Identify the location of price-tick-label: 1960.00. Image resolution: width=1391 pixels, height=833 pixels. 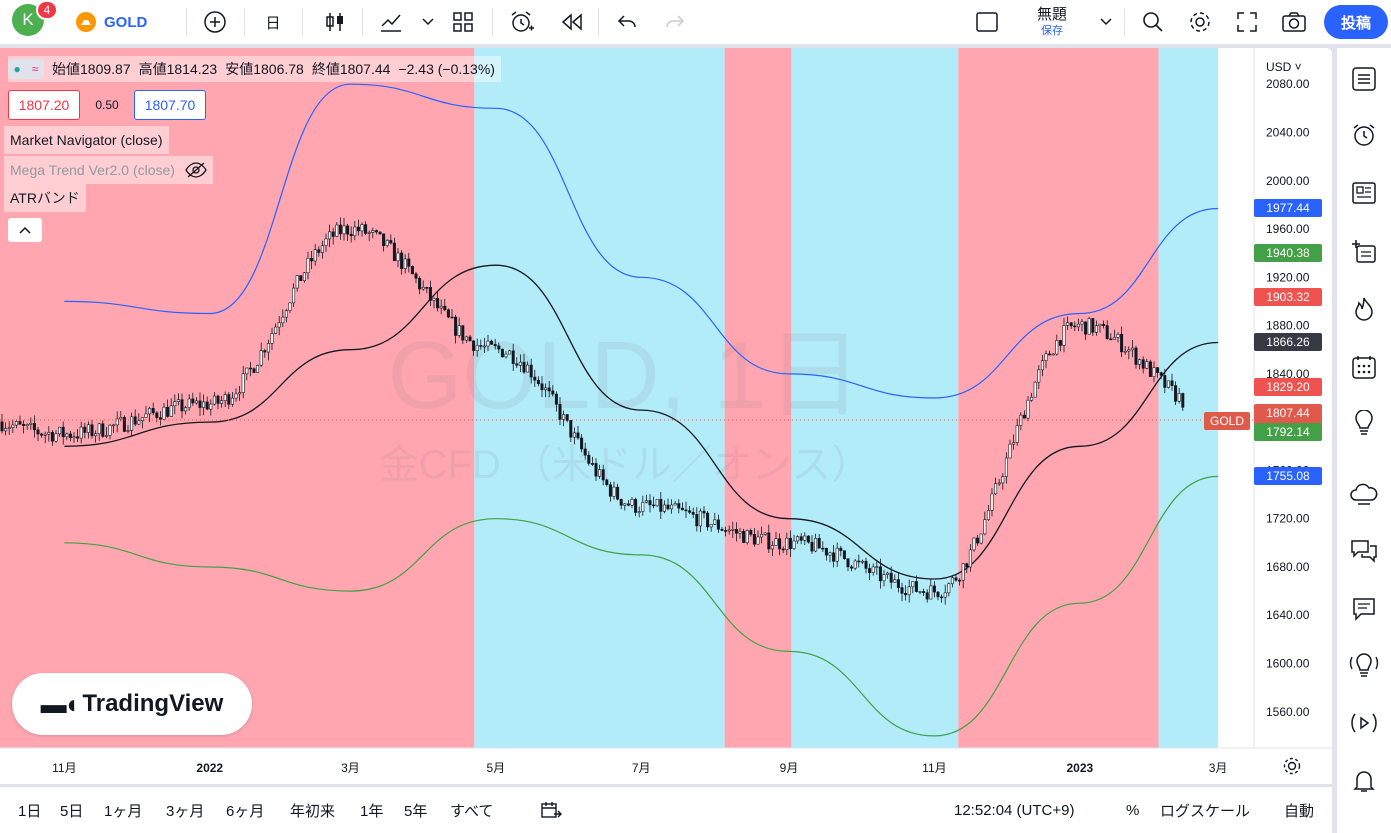
(1288, 229).